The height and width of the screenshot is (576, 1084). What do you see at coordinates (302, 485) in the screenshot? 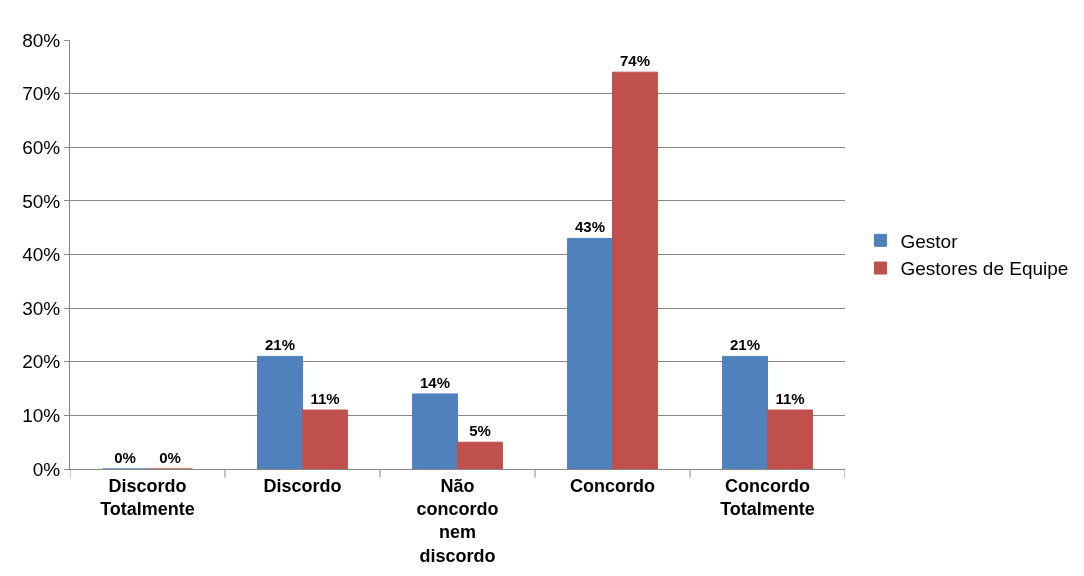
I see `x-tick-label: Discordo` at bounding box center [302, 485].